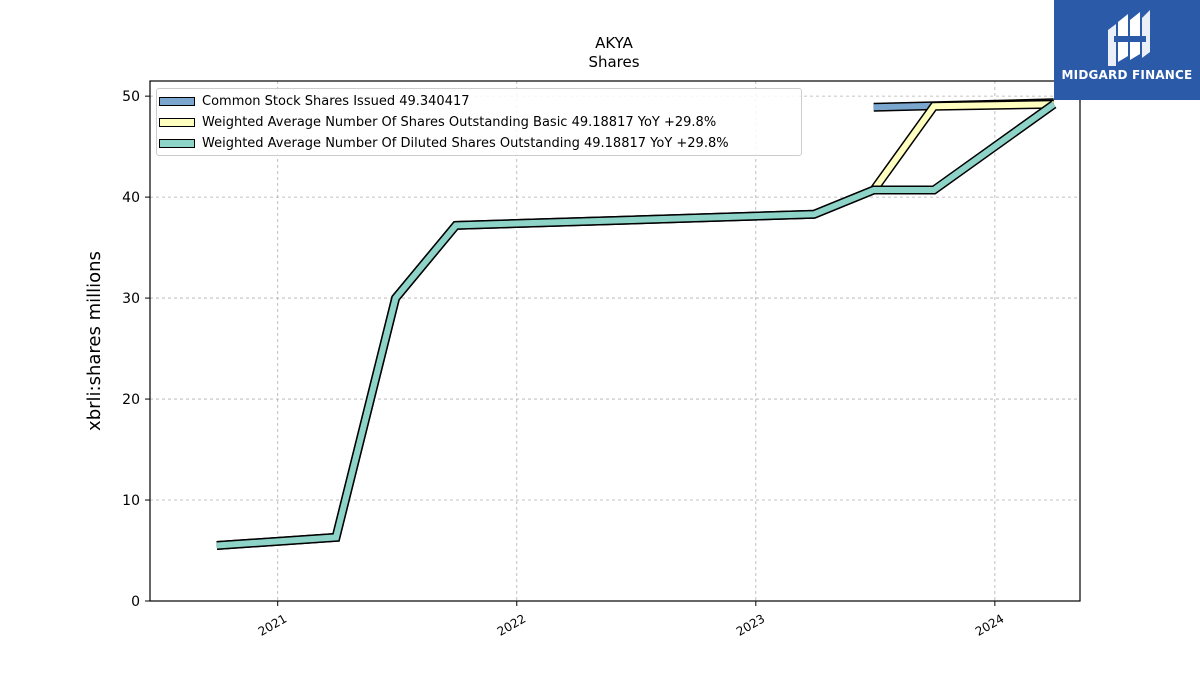  I want to click on chart-subtitle: Shares, so click(613, 62).